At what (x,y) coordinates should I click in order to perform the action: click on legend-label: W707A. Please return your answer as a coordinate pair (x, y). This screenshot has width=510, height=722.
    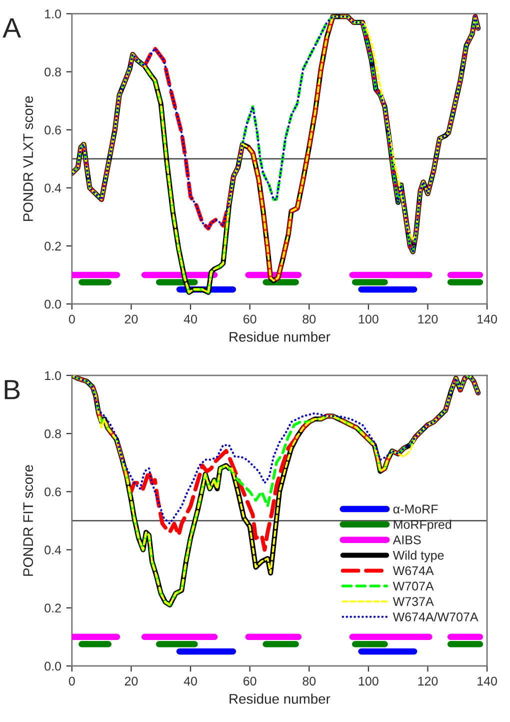
    Looking at the image, I should click on (413, 586).